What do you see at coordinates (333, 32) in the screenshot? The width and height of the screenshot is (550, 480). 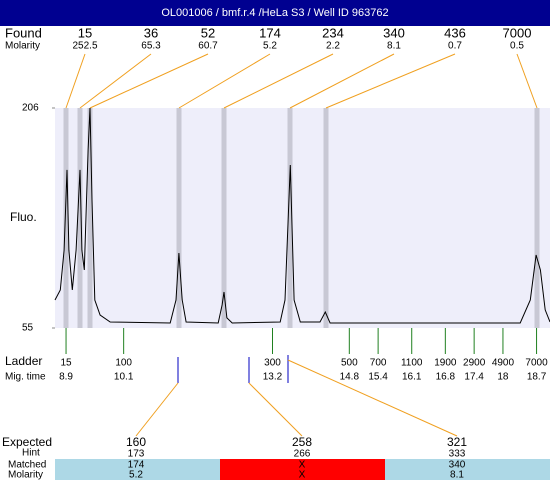 I see `found-size: 234` at bounding box center [333, 32].